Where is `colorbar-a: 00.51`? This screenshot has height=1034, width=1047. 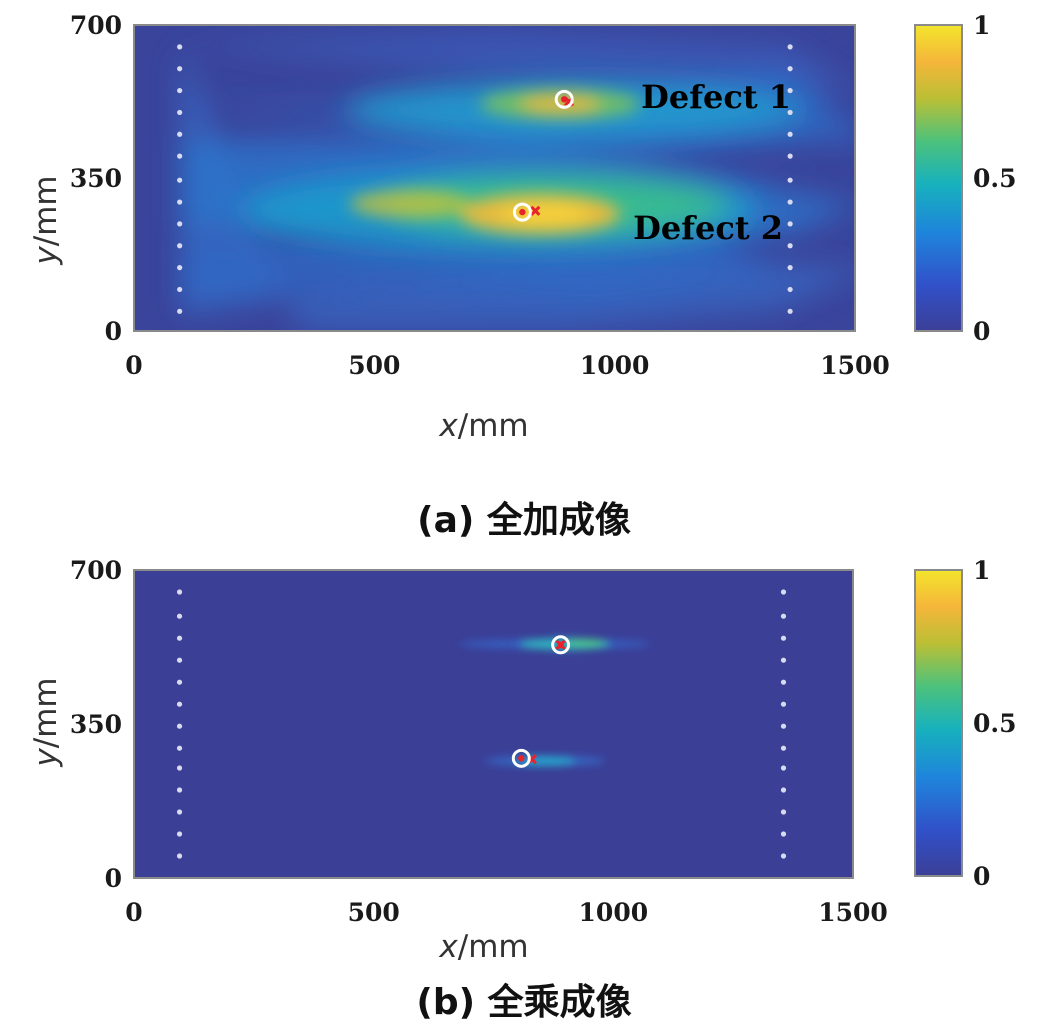 colorbar-a: 00.51 is located at coordinates (965, 178).